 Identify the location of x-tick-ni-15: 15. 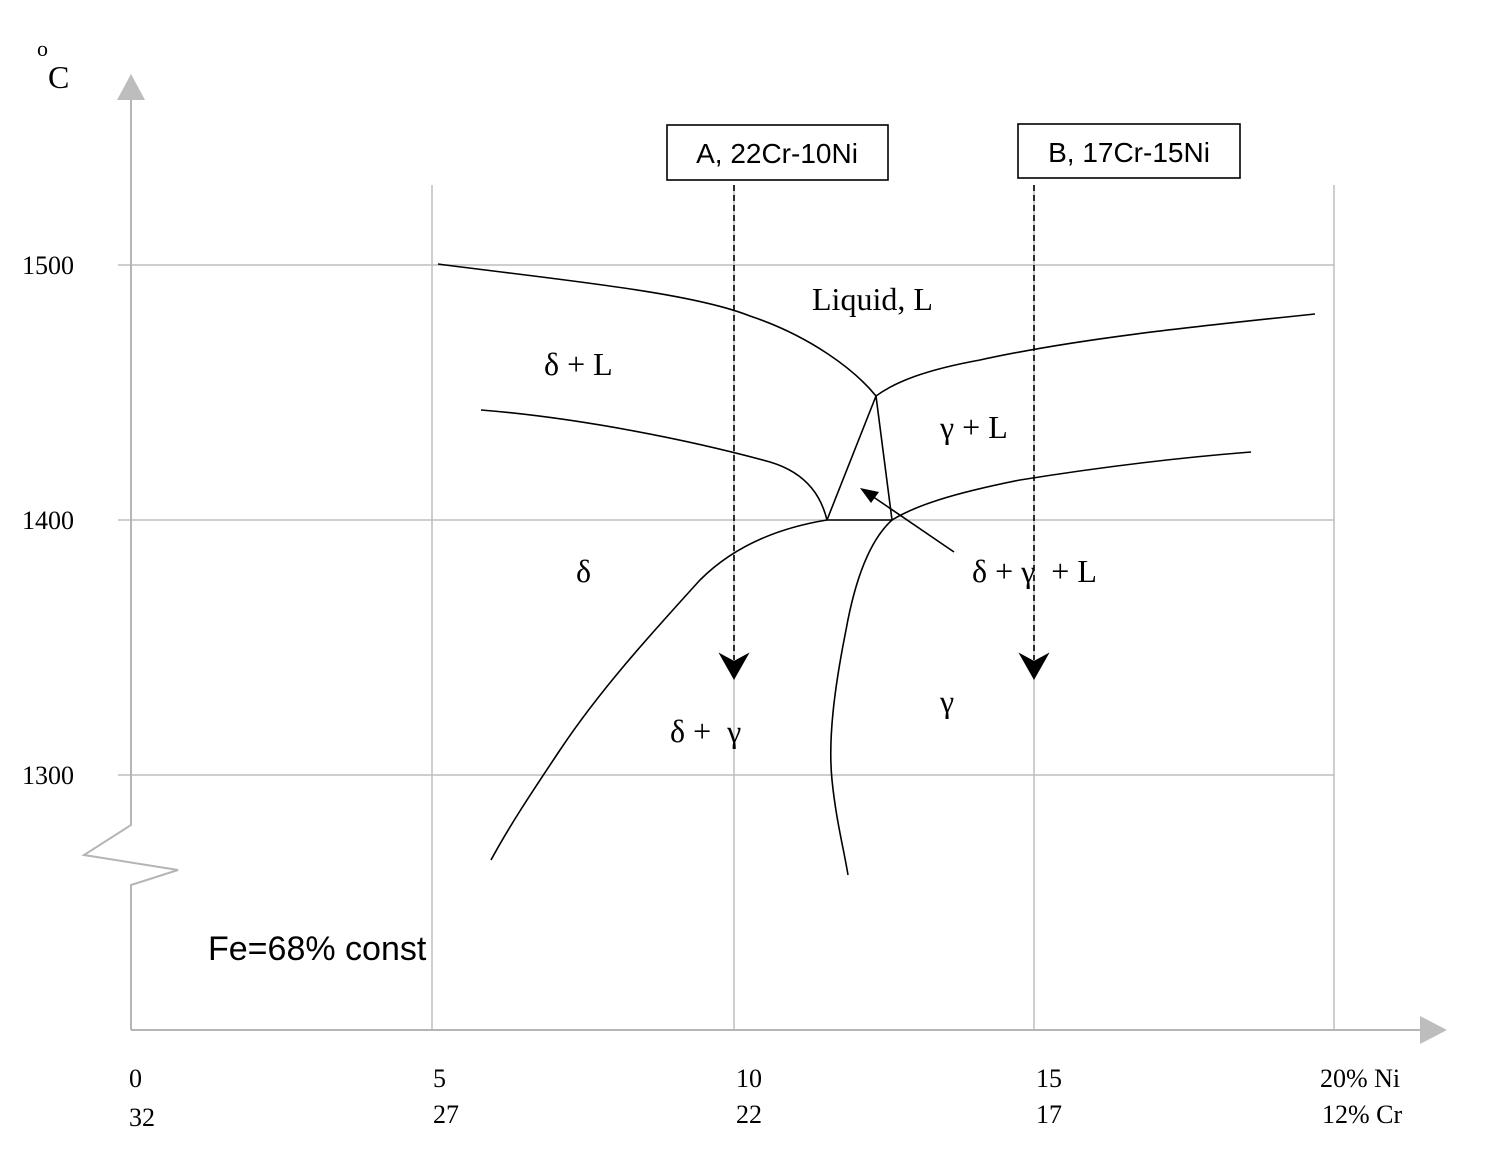
(1049, 1078).